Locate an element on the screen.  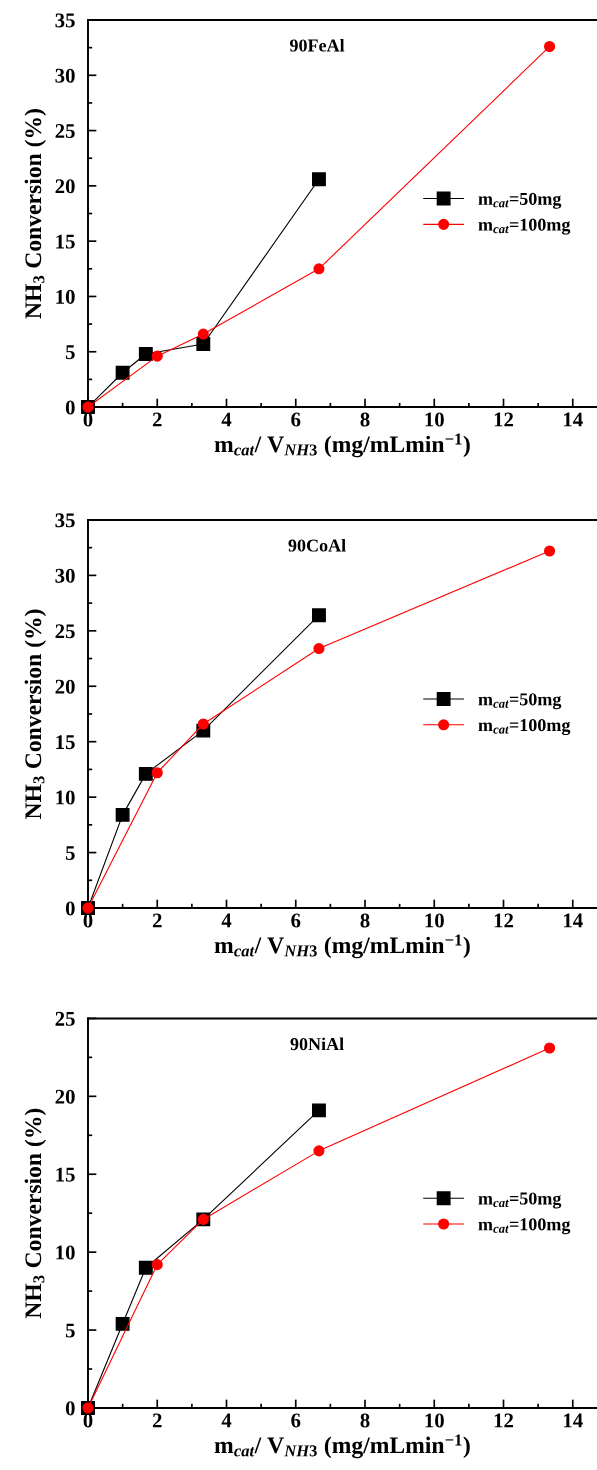
text: 90NiAl is located at coordinates (317, 1044).